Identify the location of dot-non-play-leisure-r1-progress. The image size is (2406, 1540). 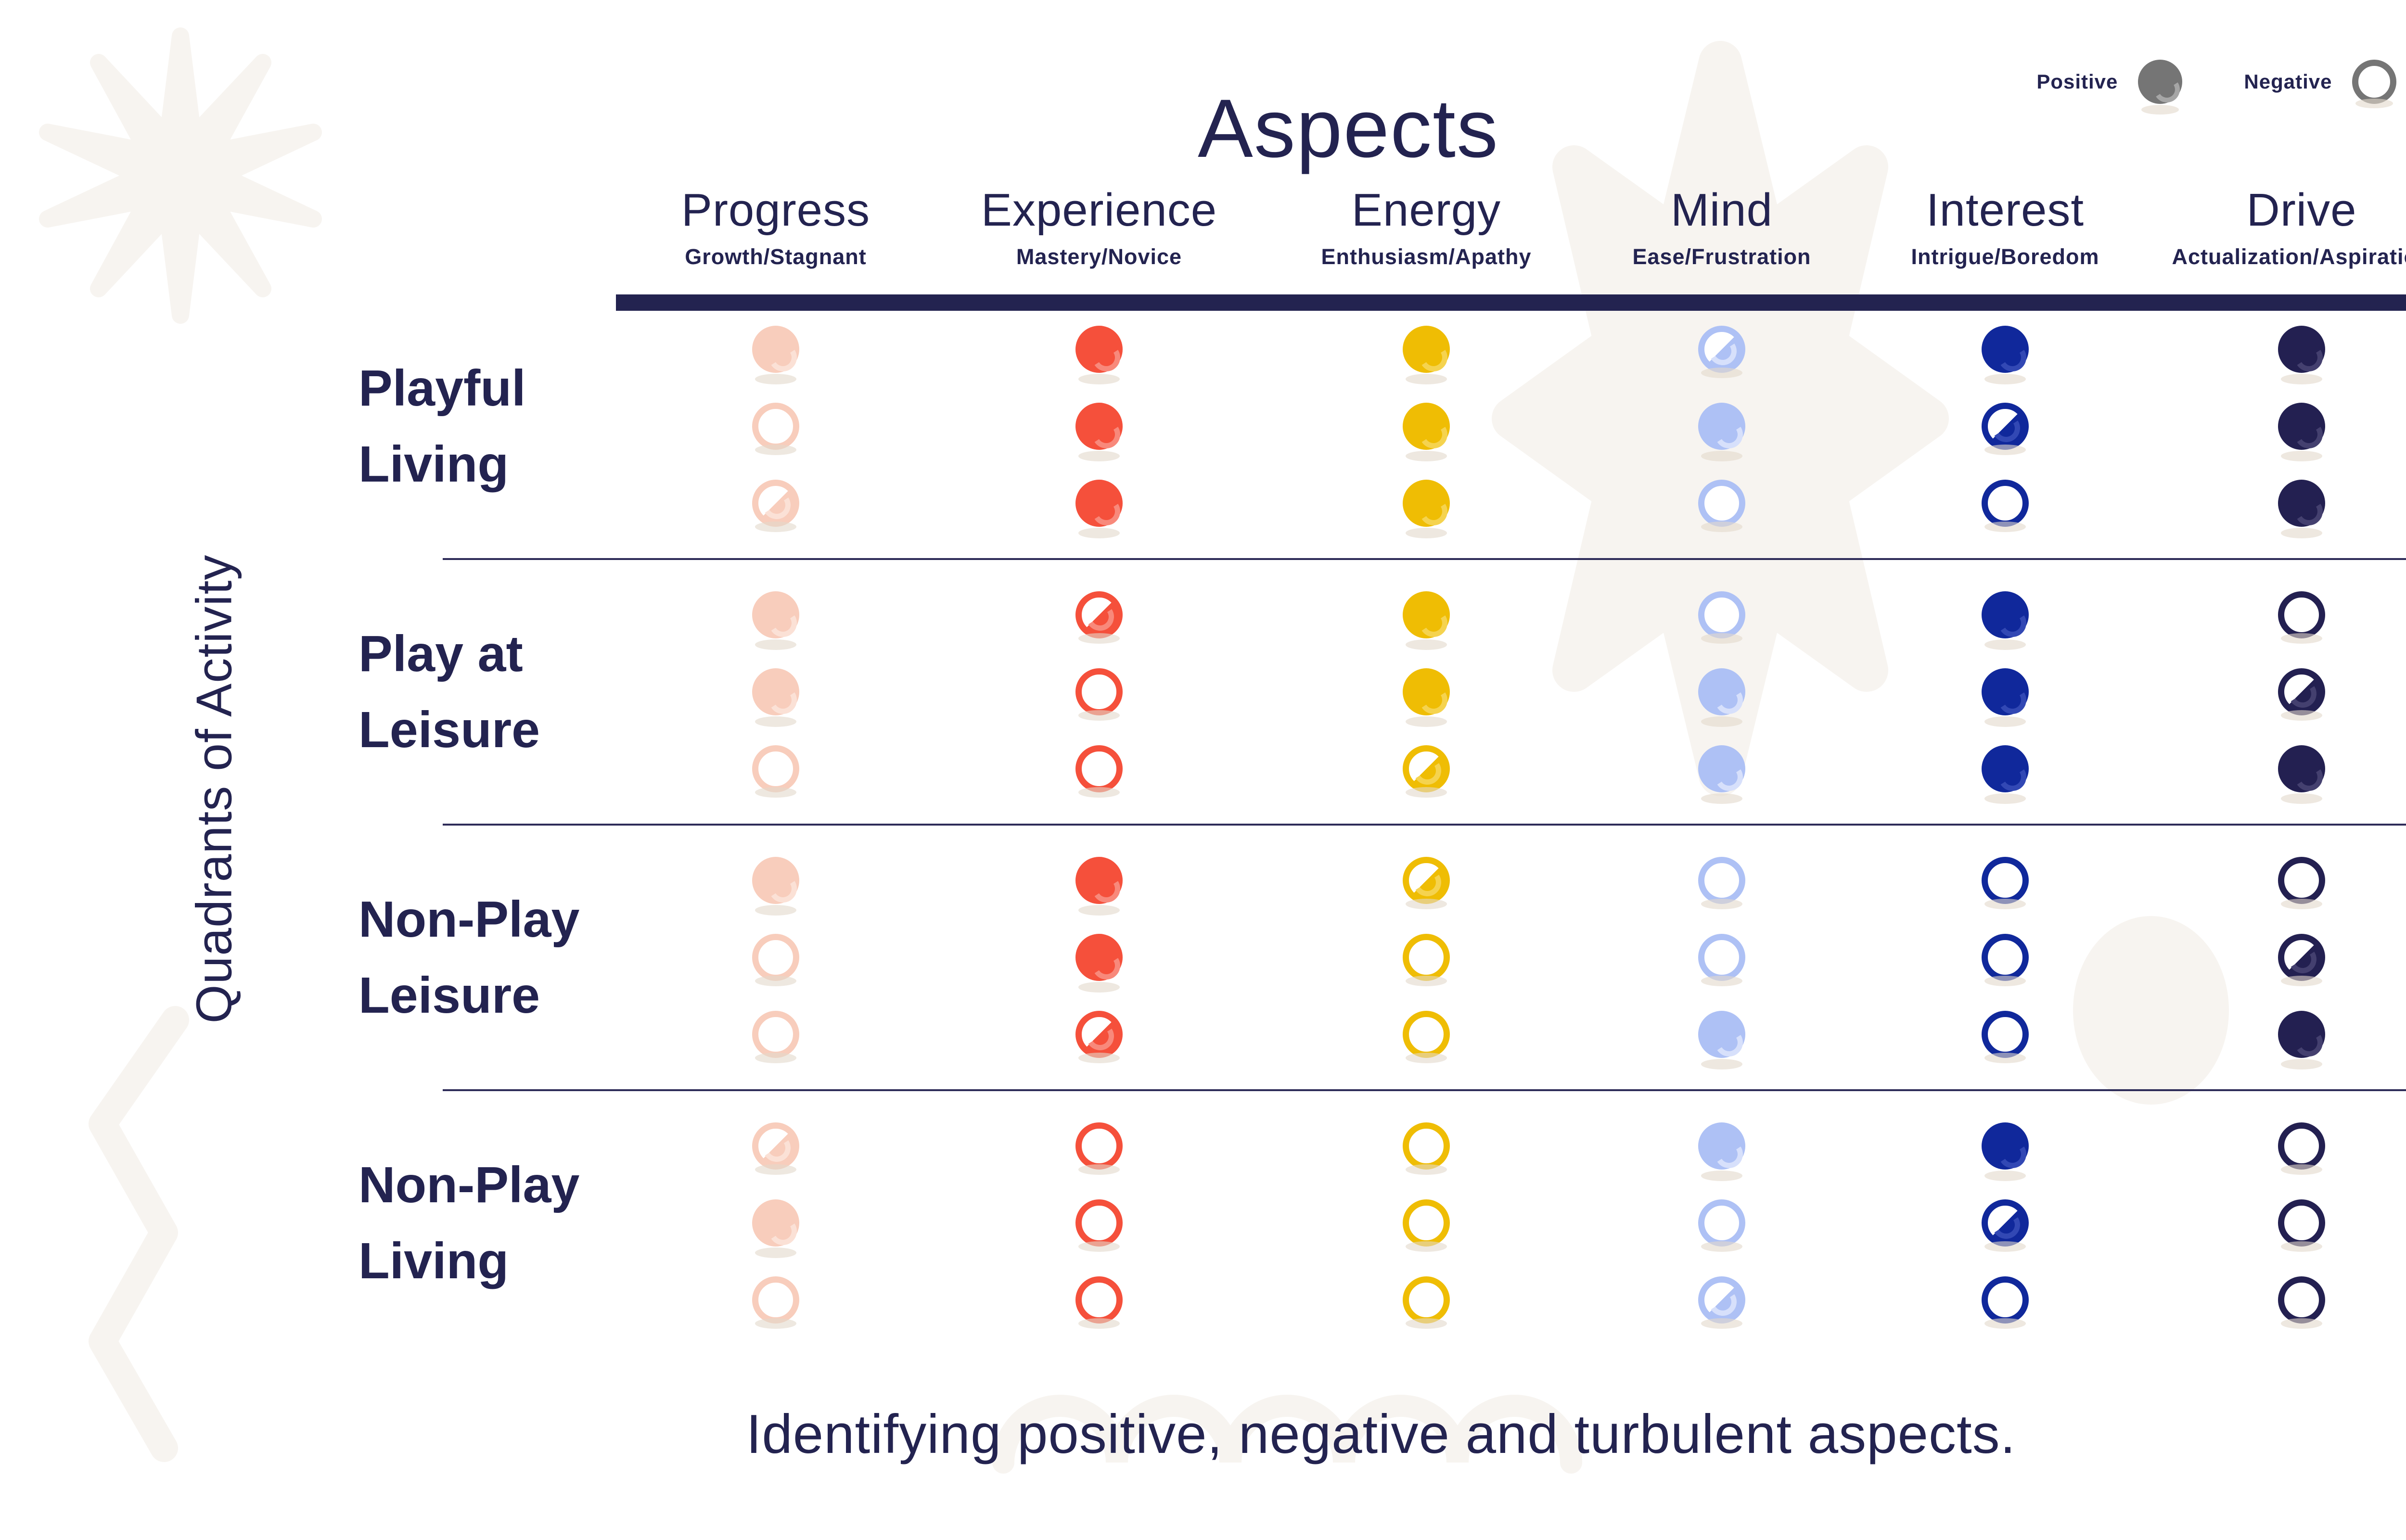
(775, 881).